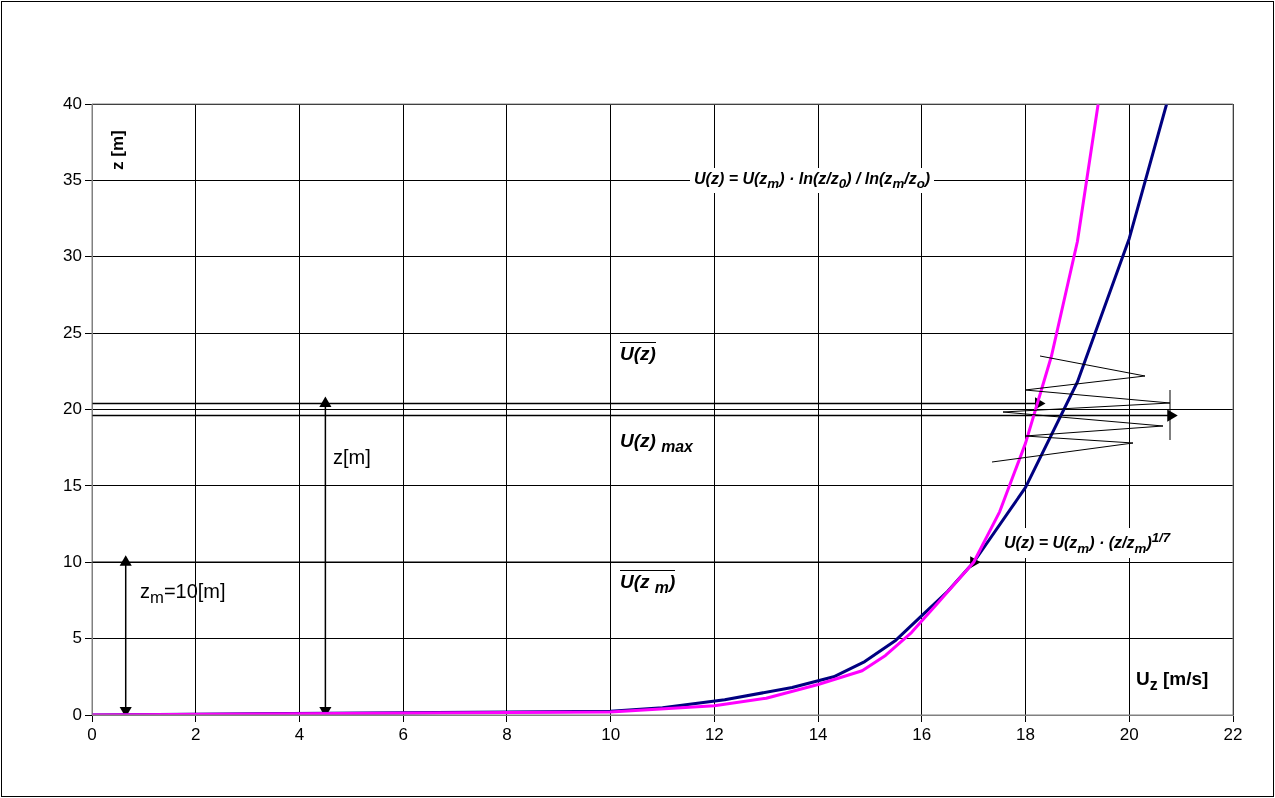 The width and height of the screenshot is (1275, 798). Describe the element at coordinates (638, 353) in the screenshot. I see `annotation: U(z)` at that location.